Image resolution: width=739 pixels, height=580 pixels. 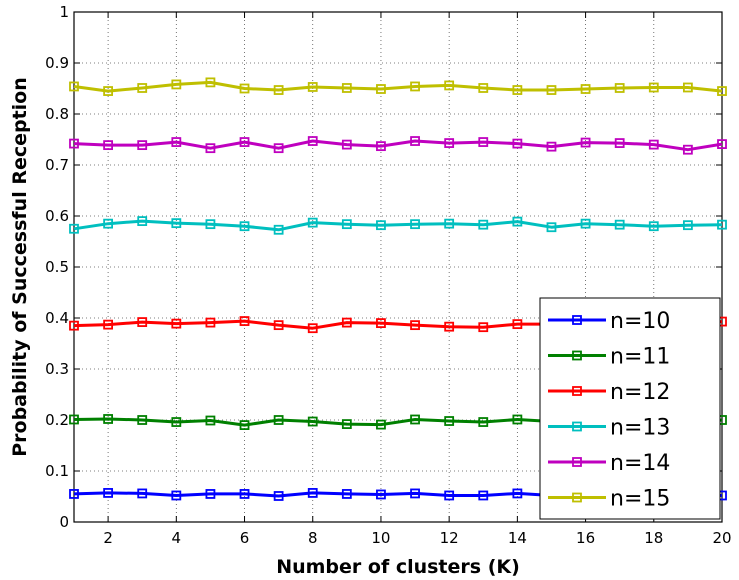 I want to click on y-tick-label: 0.4, so click(x=57, y=318).